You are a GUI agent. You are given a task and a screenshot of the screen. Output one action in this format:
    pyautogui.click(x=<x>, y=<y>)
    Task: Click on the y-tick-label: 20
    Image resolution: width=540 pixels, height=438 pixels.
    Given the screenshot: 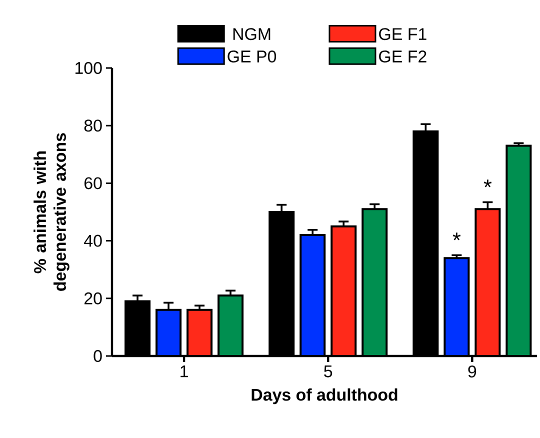 What is the action you would take?
    pyautogui.click(x=93, y=298)
    